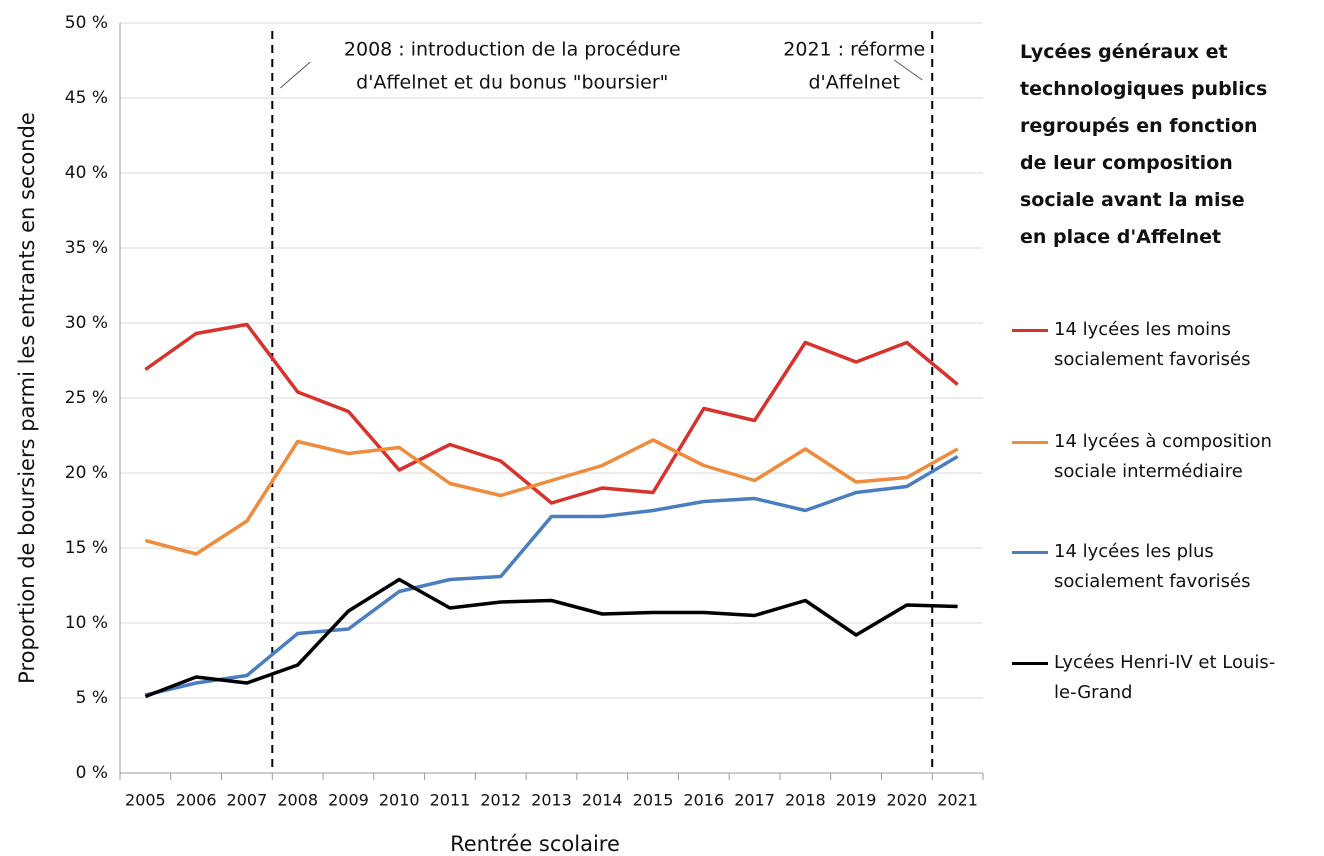 This screenshot has width=1324, height=856. I want to click on legend-label: Lycées Henri-IV et Louis-le-Grand, so click(1165, 677).